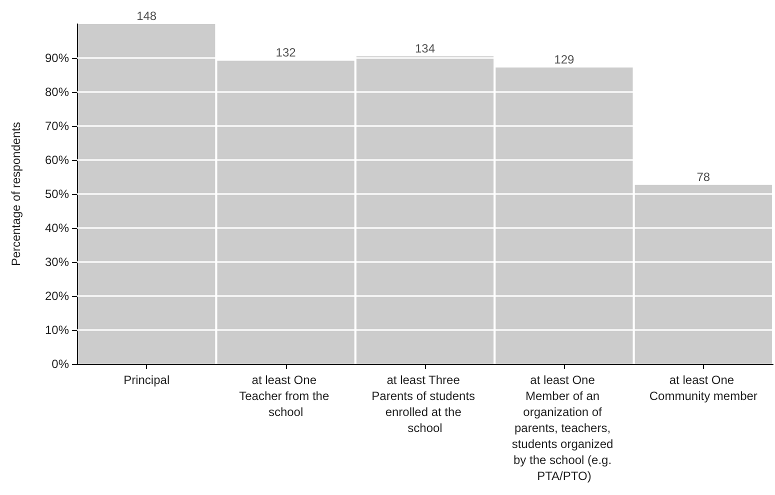 The width and height of the screenshot is (775, 495). I want to click on x-tick-label: at least One Teacher from the school, so click(285, 396).